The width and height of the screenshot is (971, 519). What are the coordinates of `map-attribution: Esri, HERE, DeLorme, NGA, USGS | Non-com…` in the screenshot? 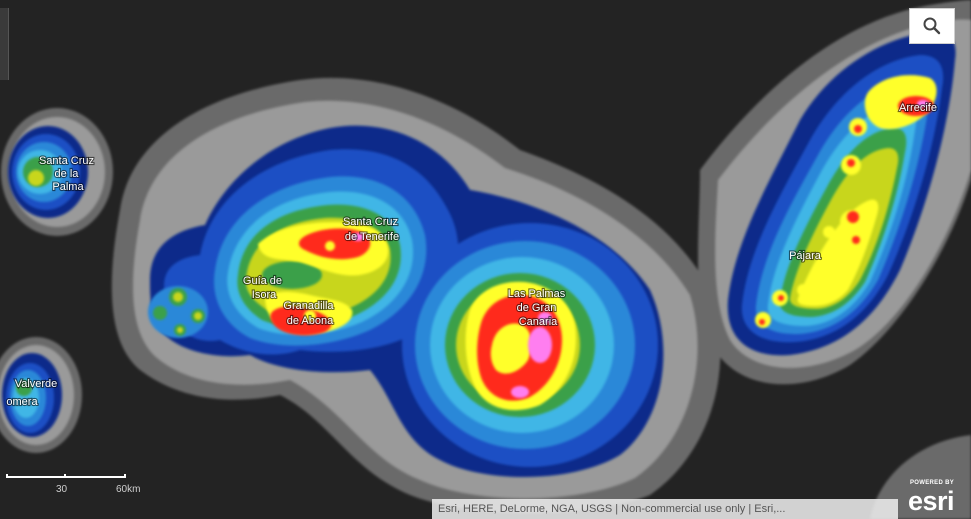 It's located at (665, 509).